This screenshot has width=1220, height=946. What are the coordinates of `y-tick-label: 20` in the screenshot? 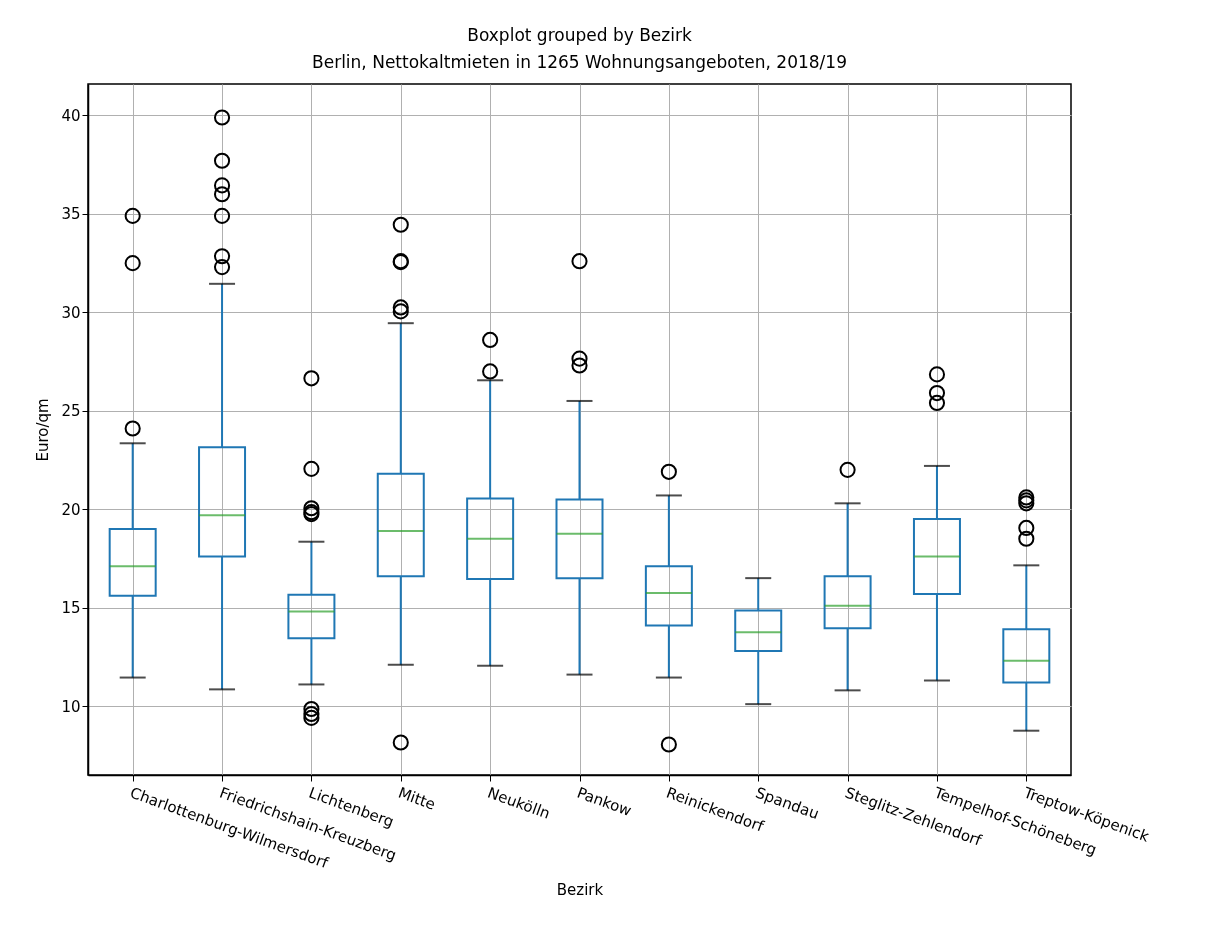 It's located at (71, 509).